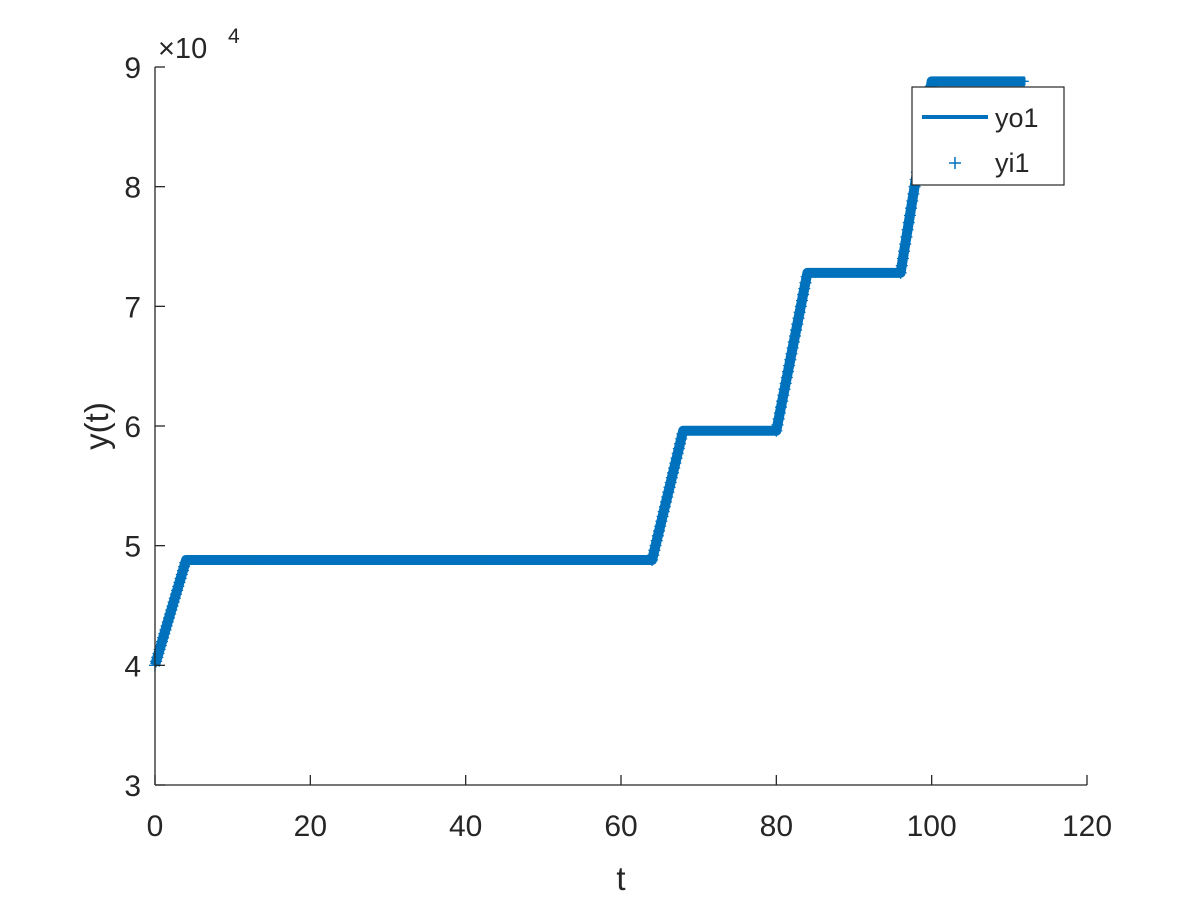 This screenshot has height=900, width=1200. Describe the element at coordinates (155, 826) in the screenshot. I see `x-tick-label: 0` at that location.